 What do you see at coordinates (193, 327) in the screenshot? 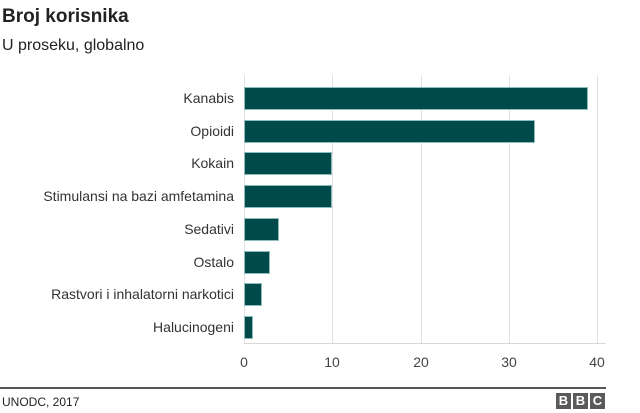
I see `category-label: Halucinogeni` at bounding box center [193, 327].